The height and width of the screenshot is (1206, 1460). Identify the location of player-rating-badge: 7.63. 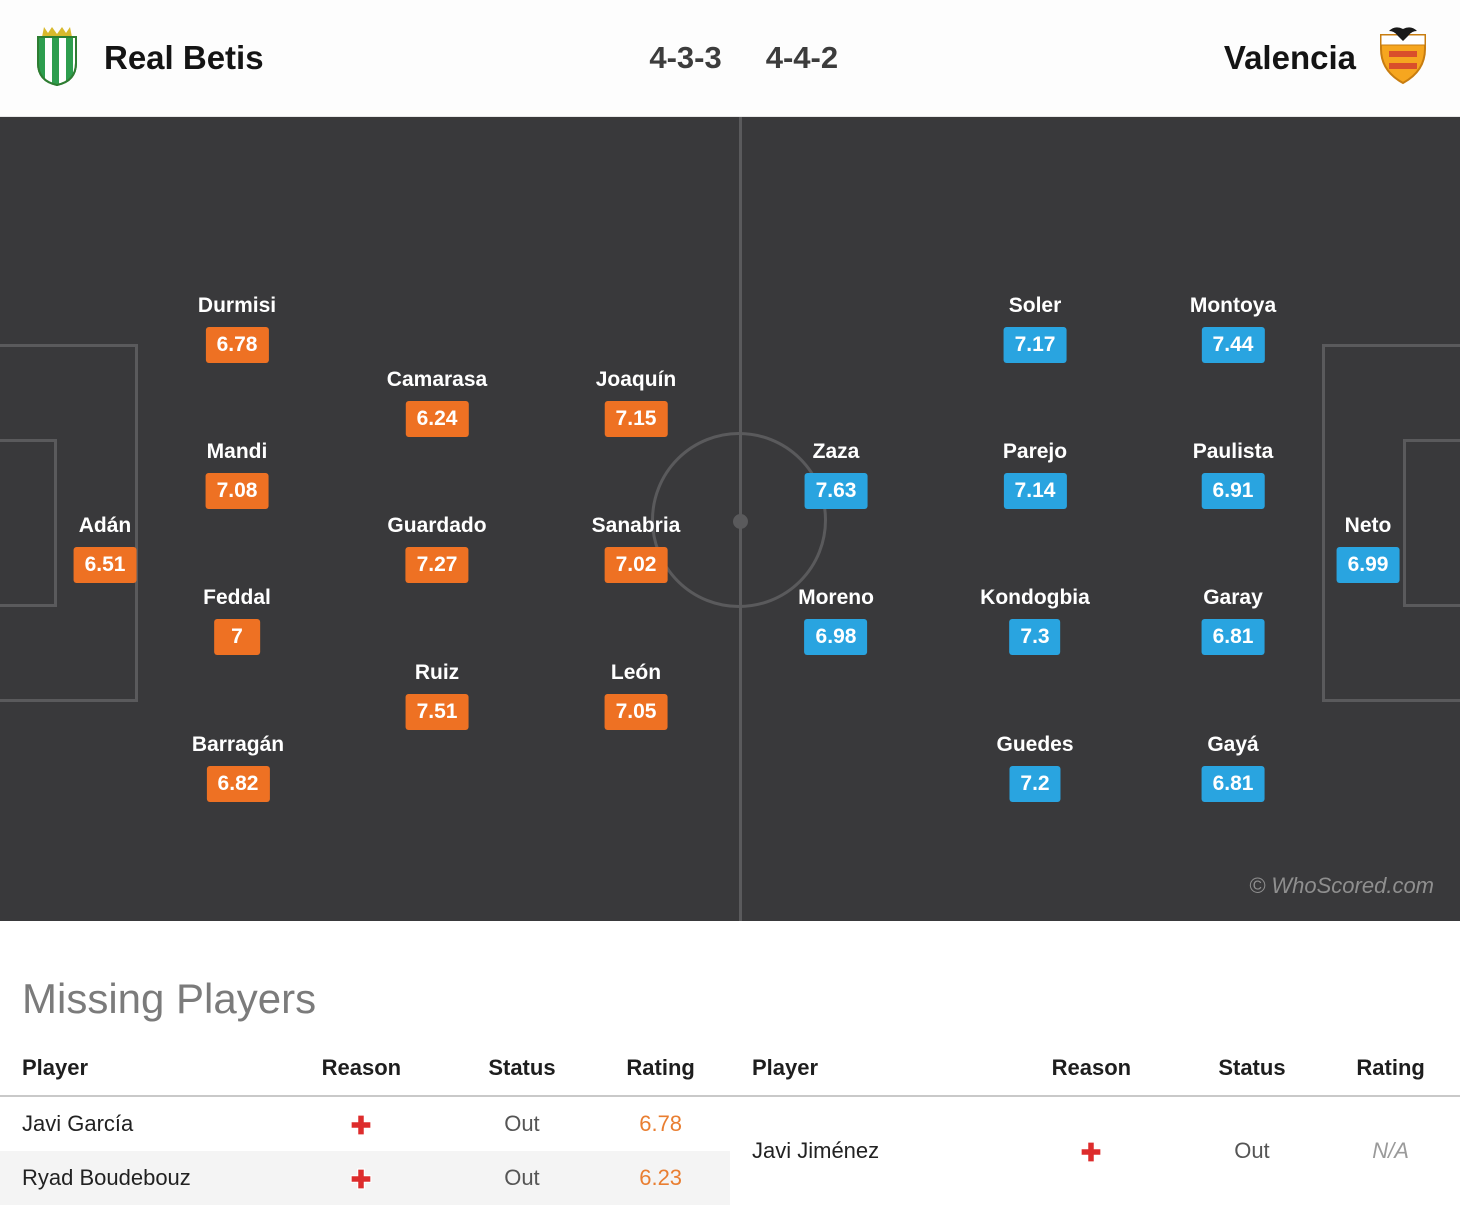
(836, 491).